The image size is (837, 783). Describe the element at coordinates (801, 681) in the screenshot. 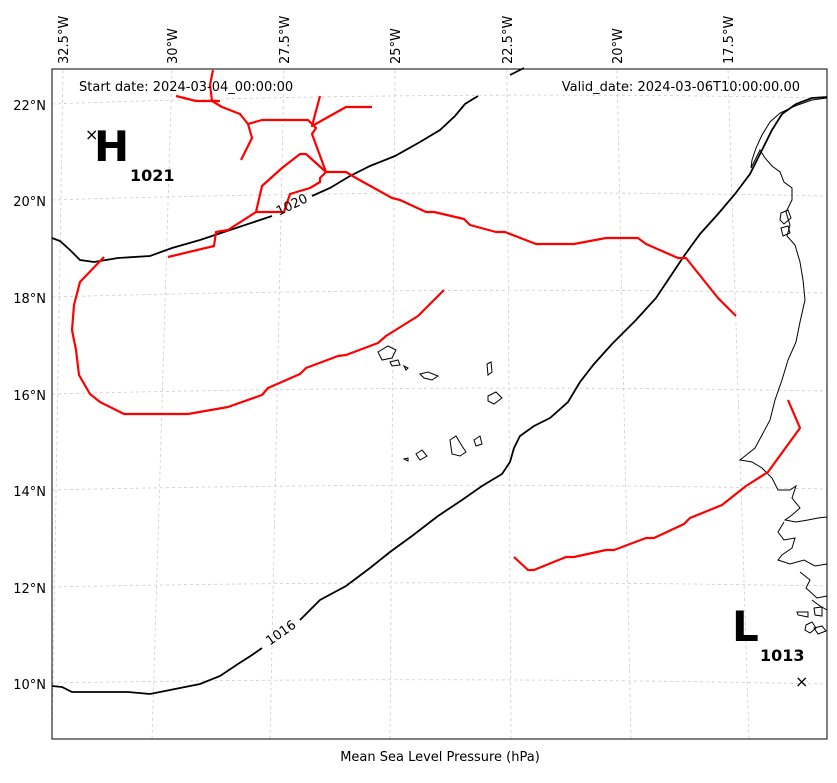

I see `low-center-marker: ×` at that location.